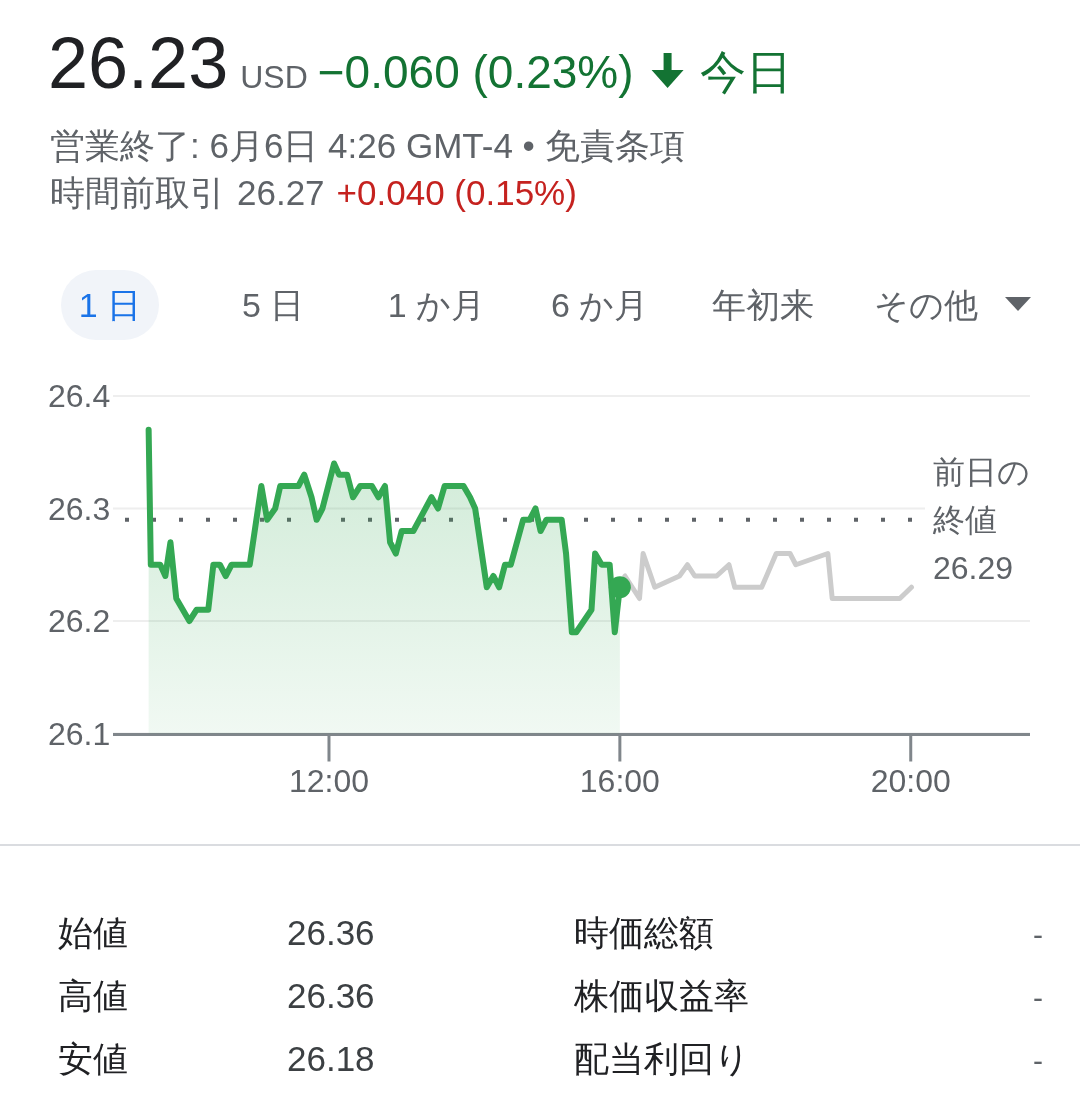 Image resolution: width=1080 pixels, height=1098 pixels. I want to click on text: その他, so click(926, 305).